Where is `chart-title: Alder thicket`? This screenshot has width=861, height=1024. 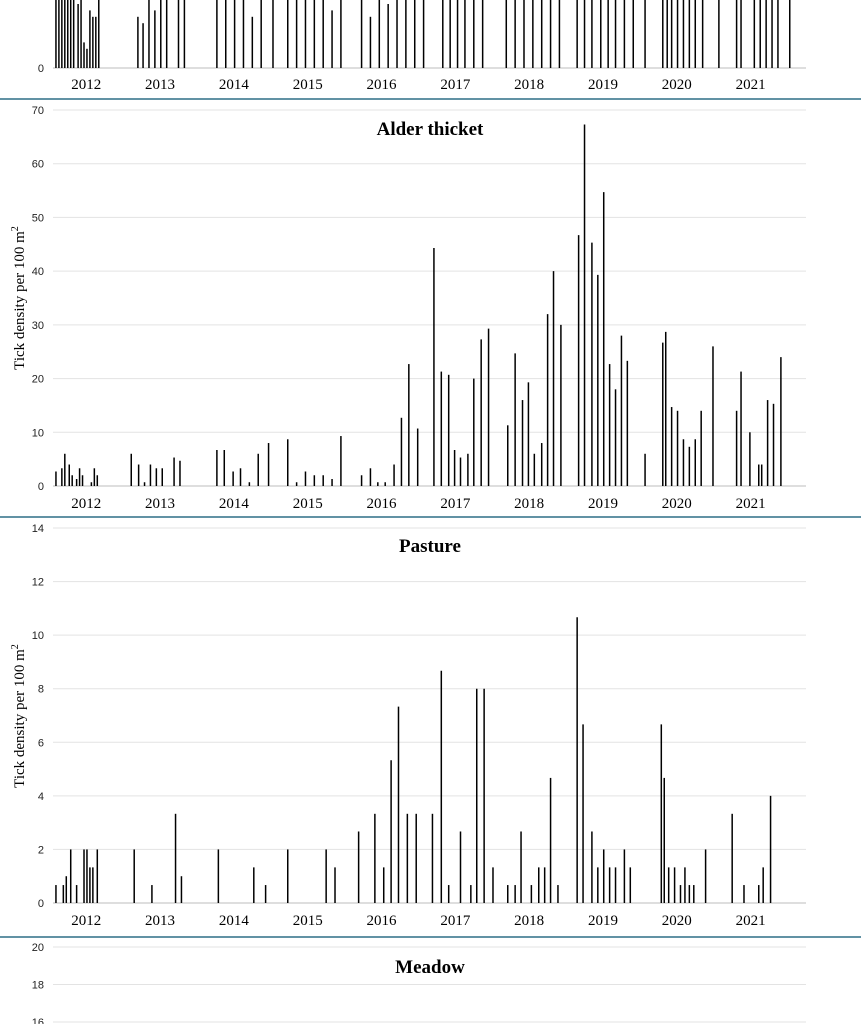 chart-title: Alder thicket is located at coordinates (430, 129).